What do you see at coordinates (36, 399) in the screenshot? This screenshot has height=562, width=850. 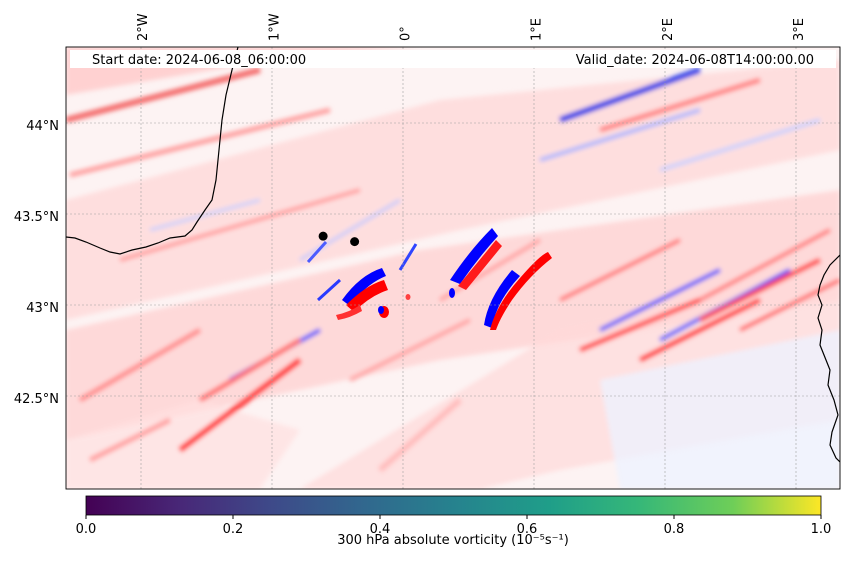 I see `y-tick-label: 42.5°N` at bounding box center [36, 399].